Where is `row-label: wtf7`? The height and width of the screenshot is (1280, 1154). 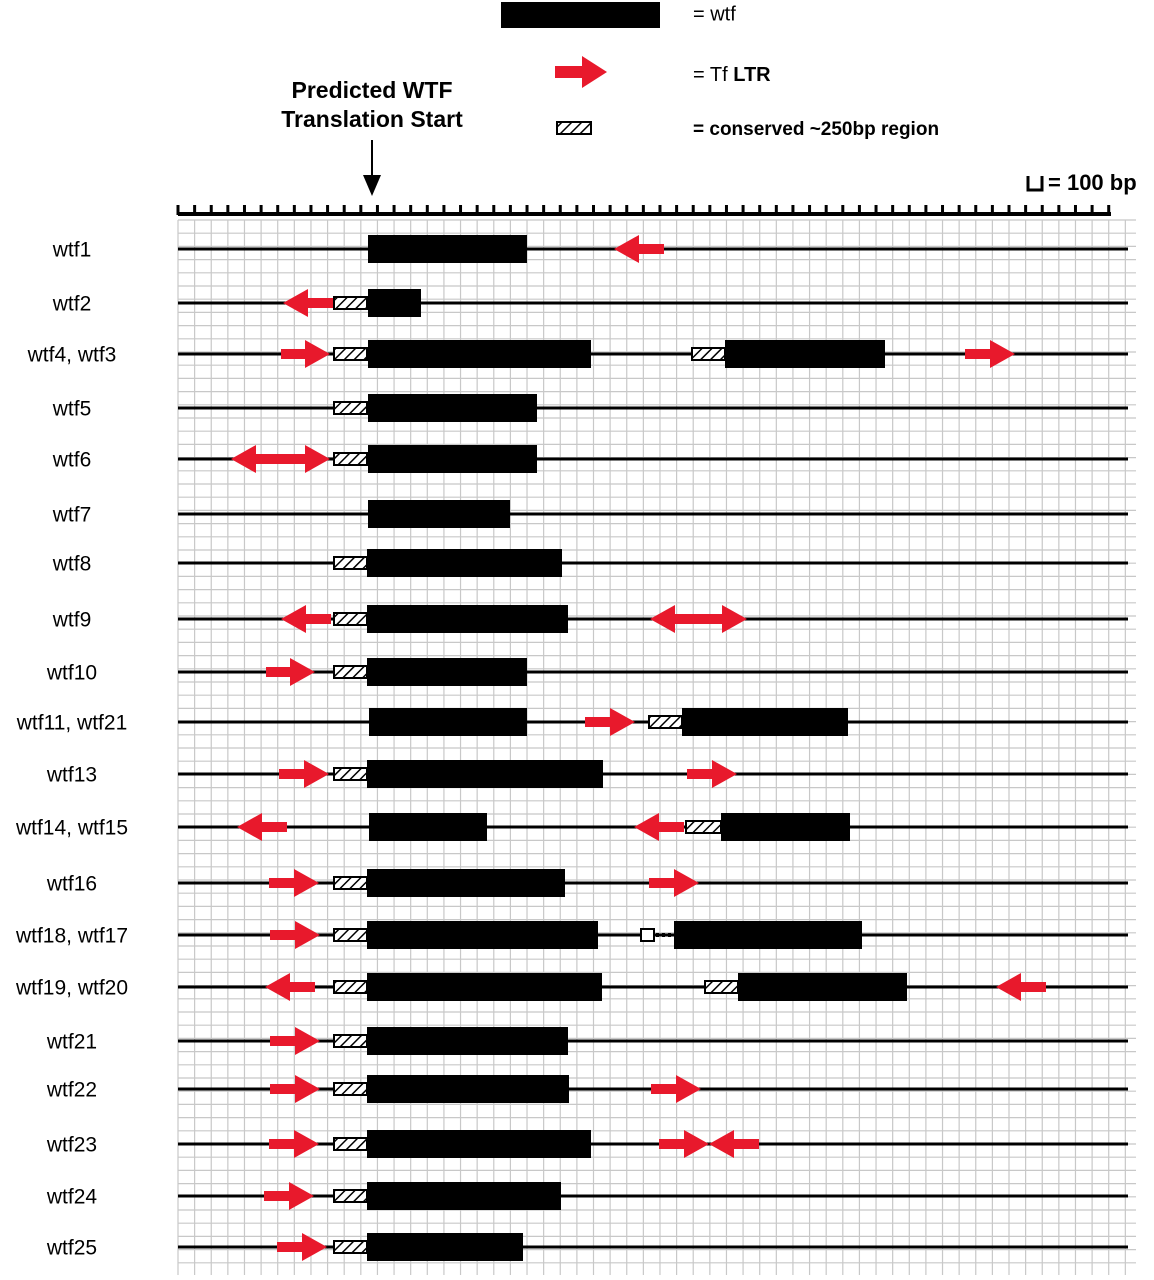
row-label: wtf7 is located at coordinates (72, 515).